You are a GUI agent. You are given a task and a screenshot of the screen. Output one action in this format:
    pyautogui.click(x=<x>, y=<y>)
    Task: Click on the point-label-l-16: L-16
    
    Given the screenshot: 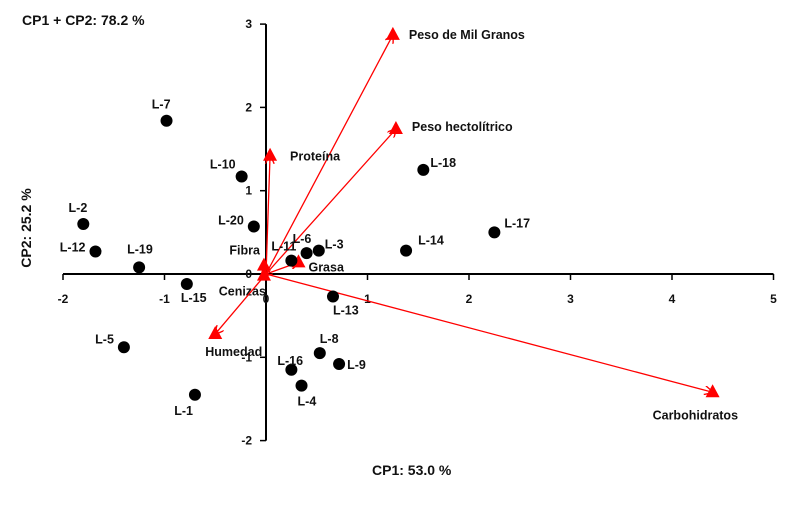 What is the action you would take?
    pyautogui.click(x=290, y=361)
    